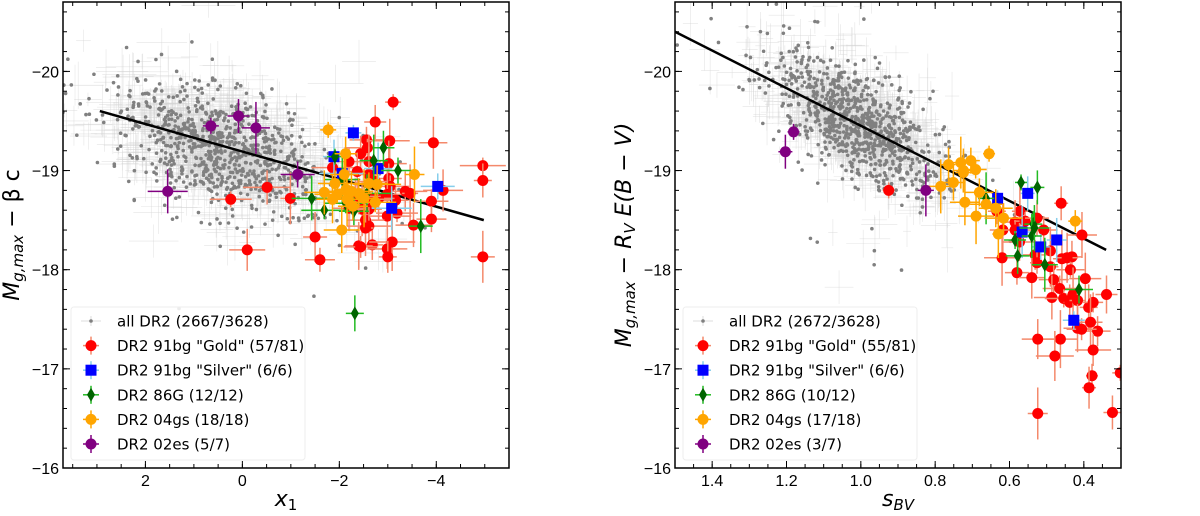  Describe the element at coordinates (624, 173) in the screenshot. I see `y-label-rest2: E(B − V)` at that location.